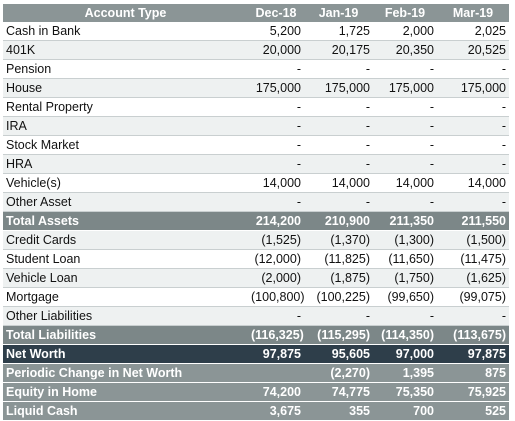 The width and height of the screenshot is (515, 421). Describe the element at coordinates (473, 240) in the screenshot. I see `value-cell: (1,500)` at that location.